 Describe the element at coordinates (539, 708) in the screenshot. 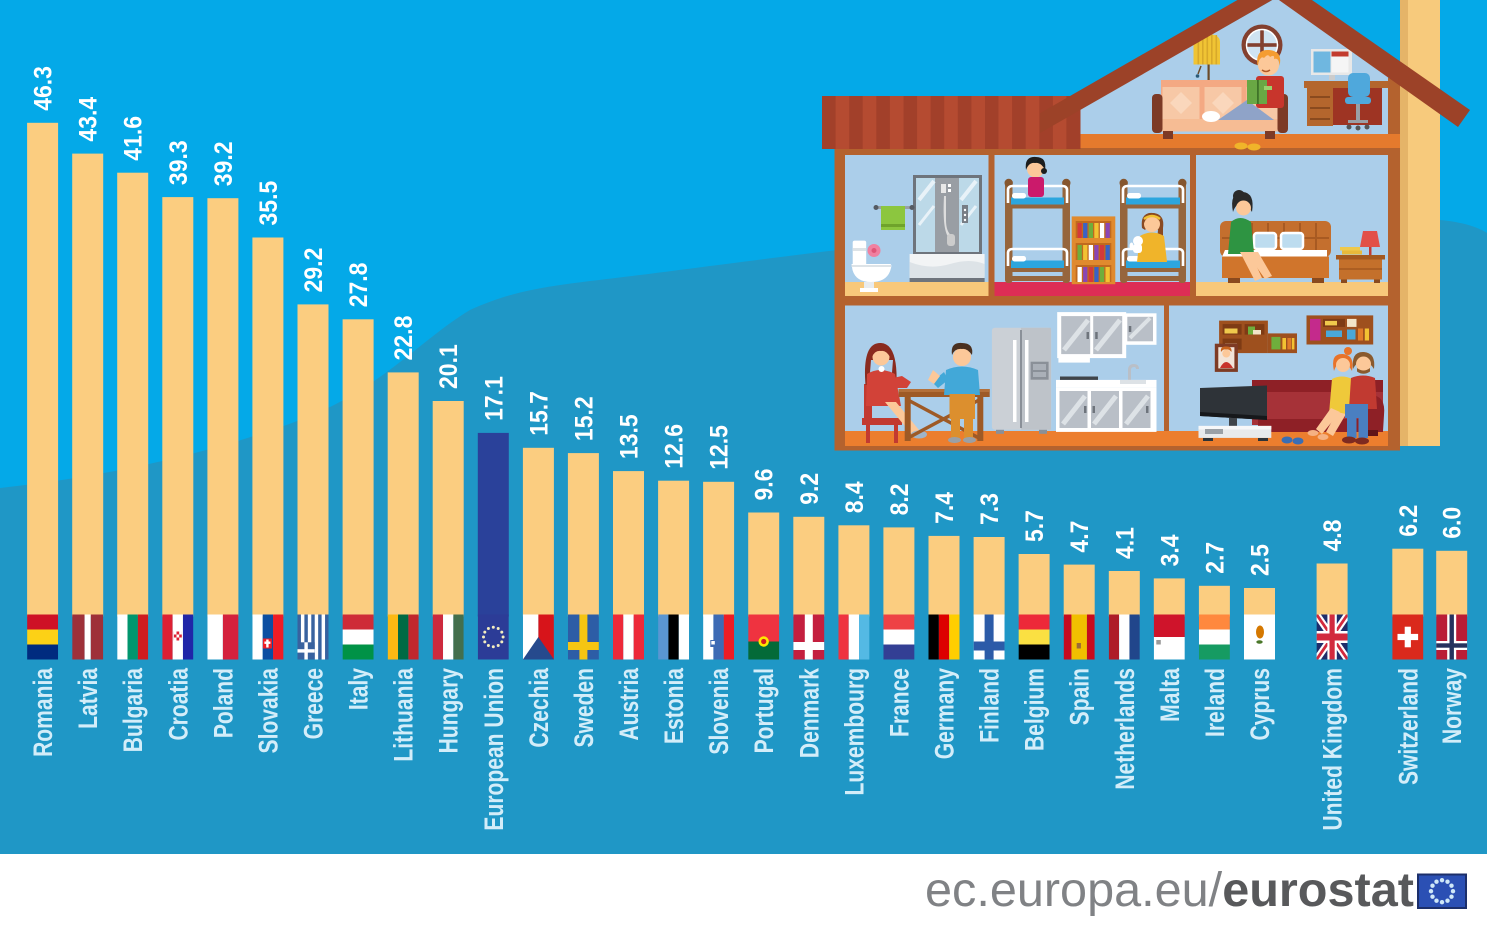

I see `svg-text: Czechia` at that location.